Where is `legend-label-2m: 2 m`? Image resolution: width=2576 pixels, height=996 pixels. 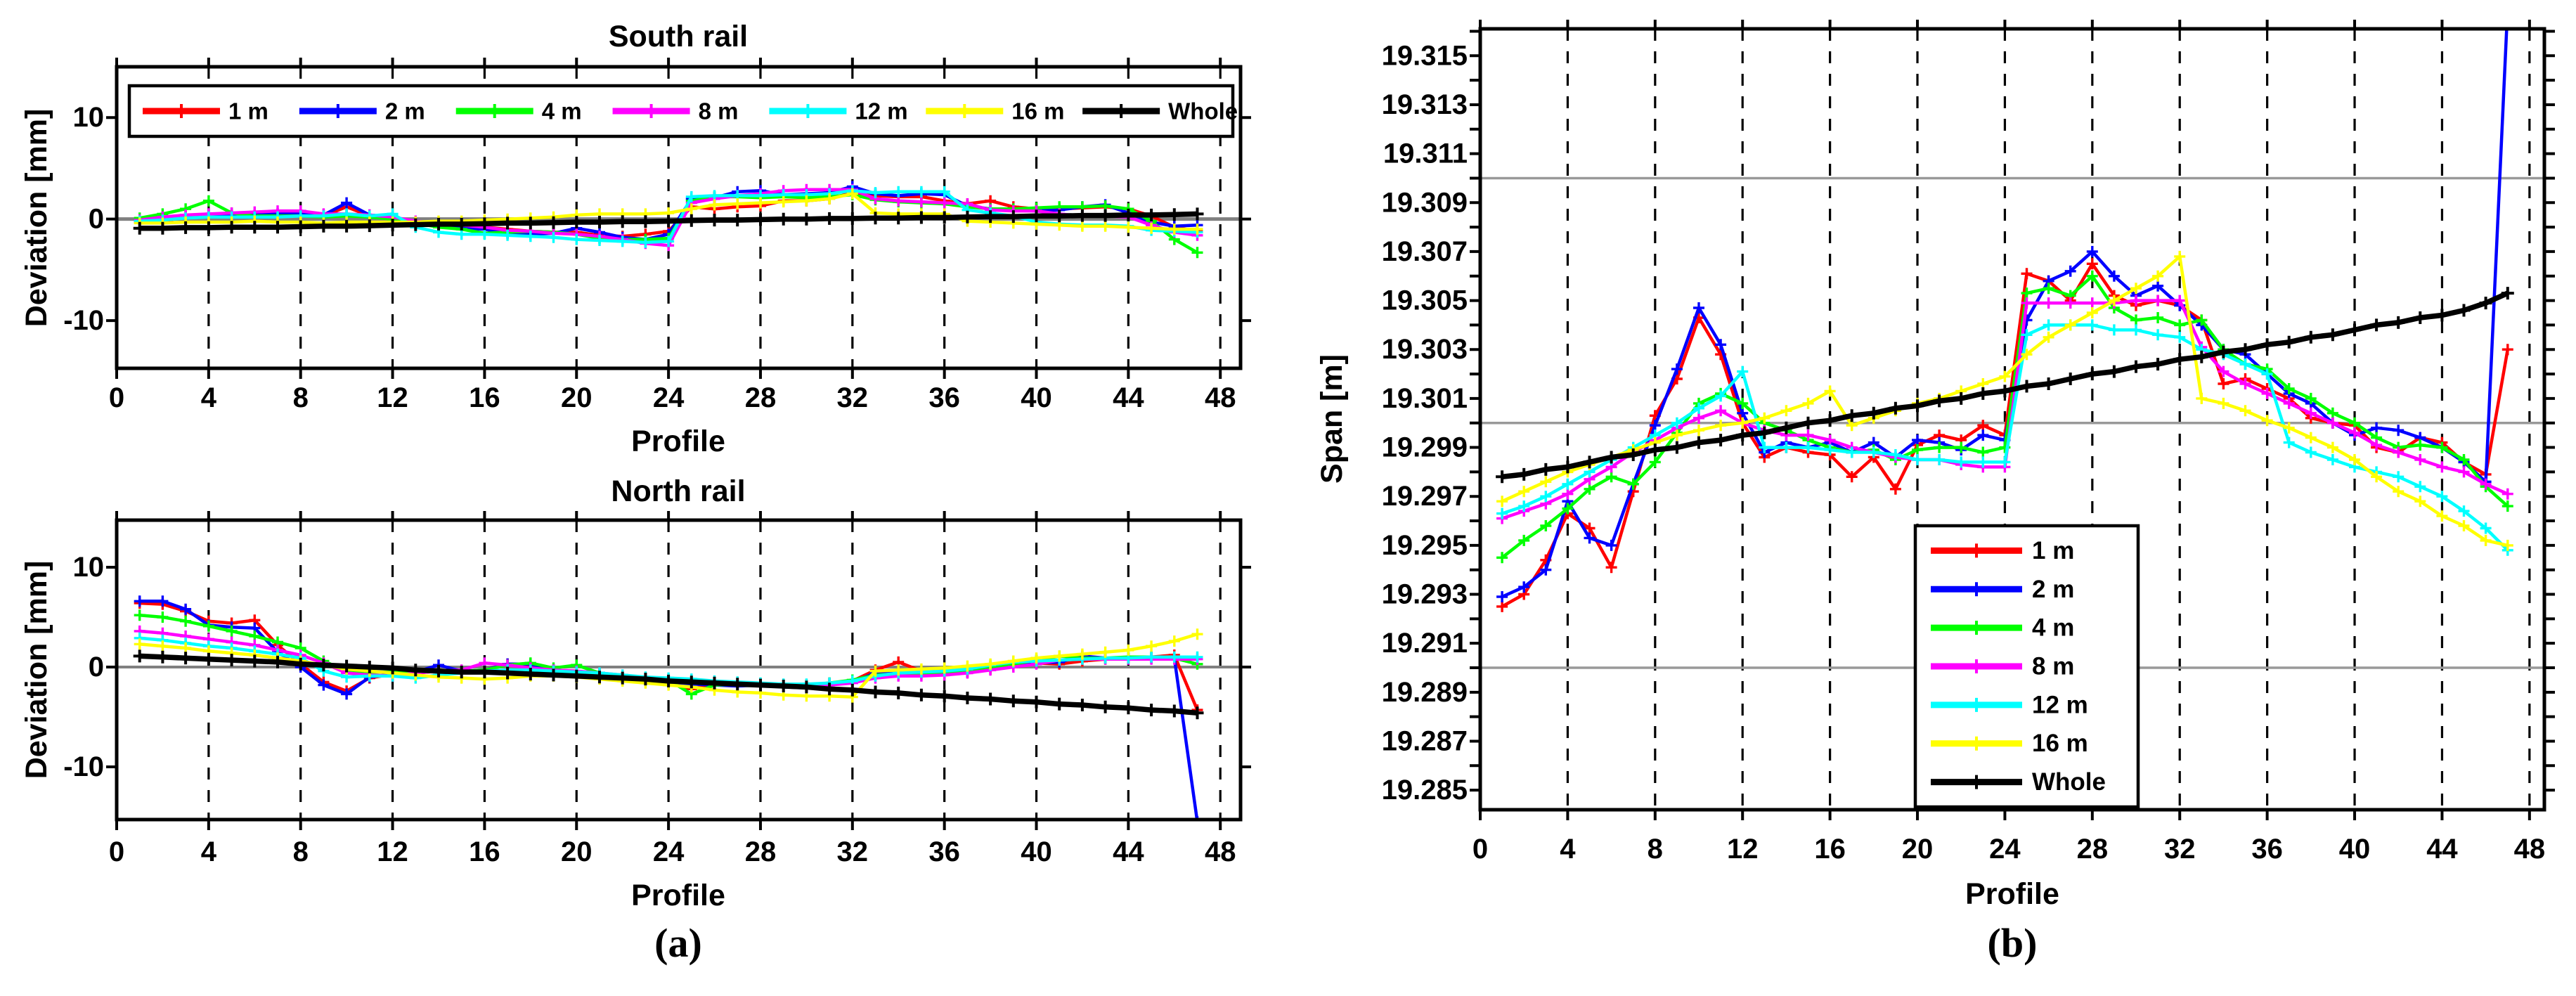 legend-label-2m: 2 m is located at coordinates (405, 111).